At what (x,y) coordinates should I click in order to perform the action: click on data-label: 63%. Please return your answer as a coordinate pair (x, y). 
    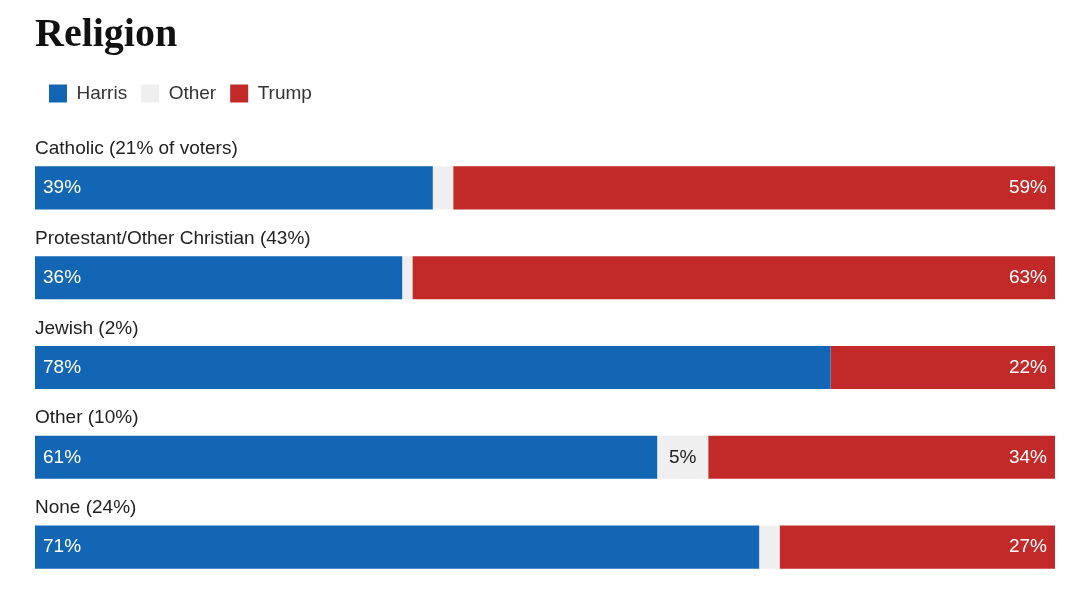
    Looking at the image, I should click on (1028, 276).